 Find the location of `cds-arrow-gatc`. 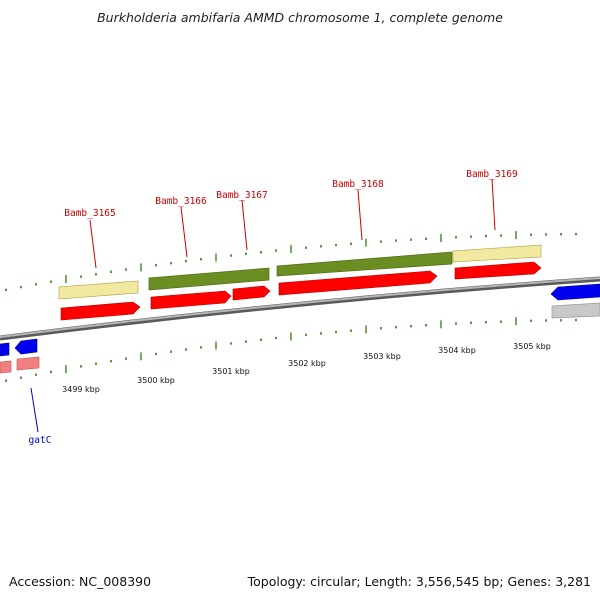

cds-arrow-gatc is located at coordinates (26, 346).